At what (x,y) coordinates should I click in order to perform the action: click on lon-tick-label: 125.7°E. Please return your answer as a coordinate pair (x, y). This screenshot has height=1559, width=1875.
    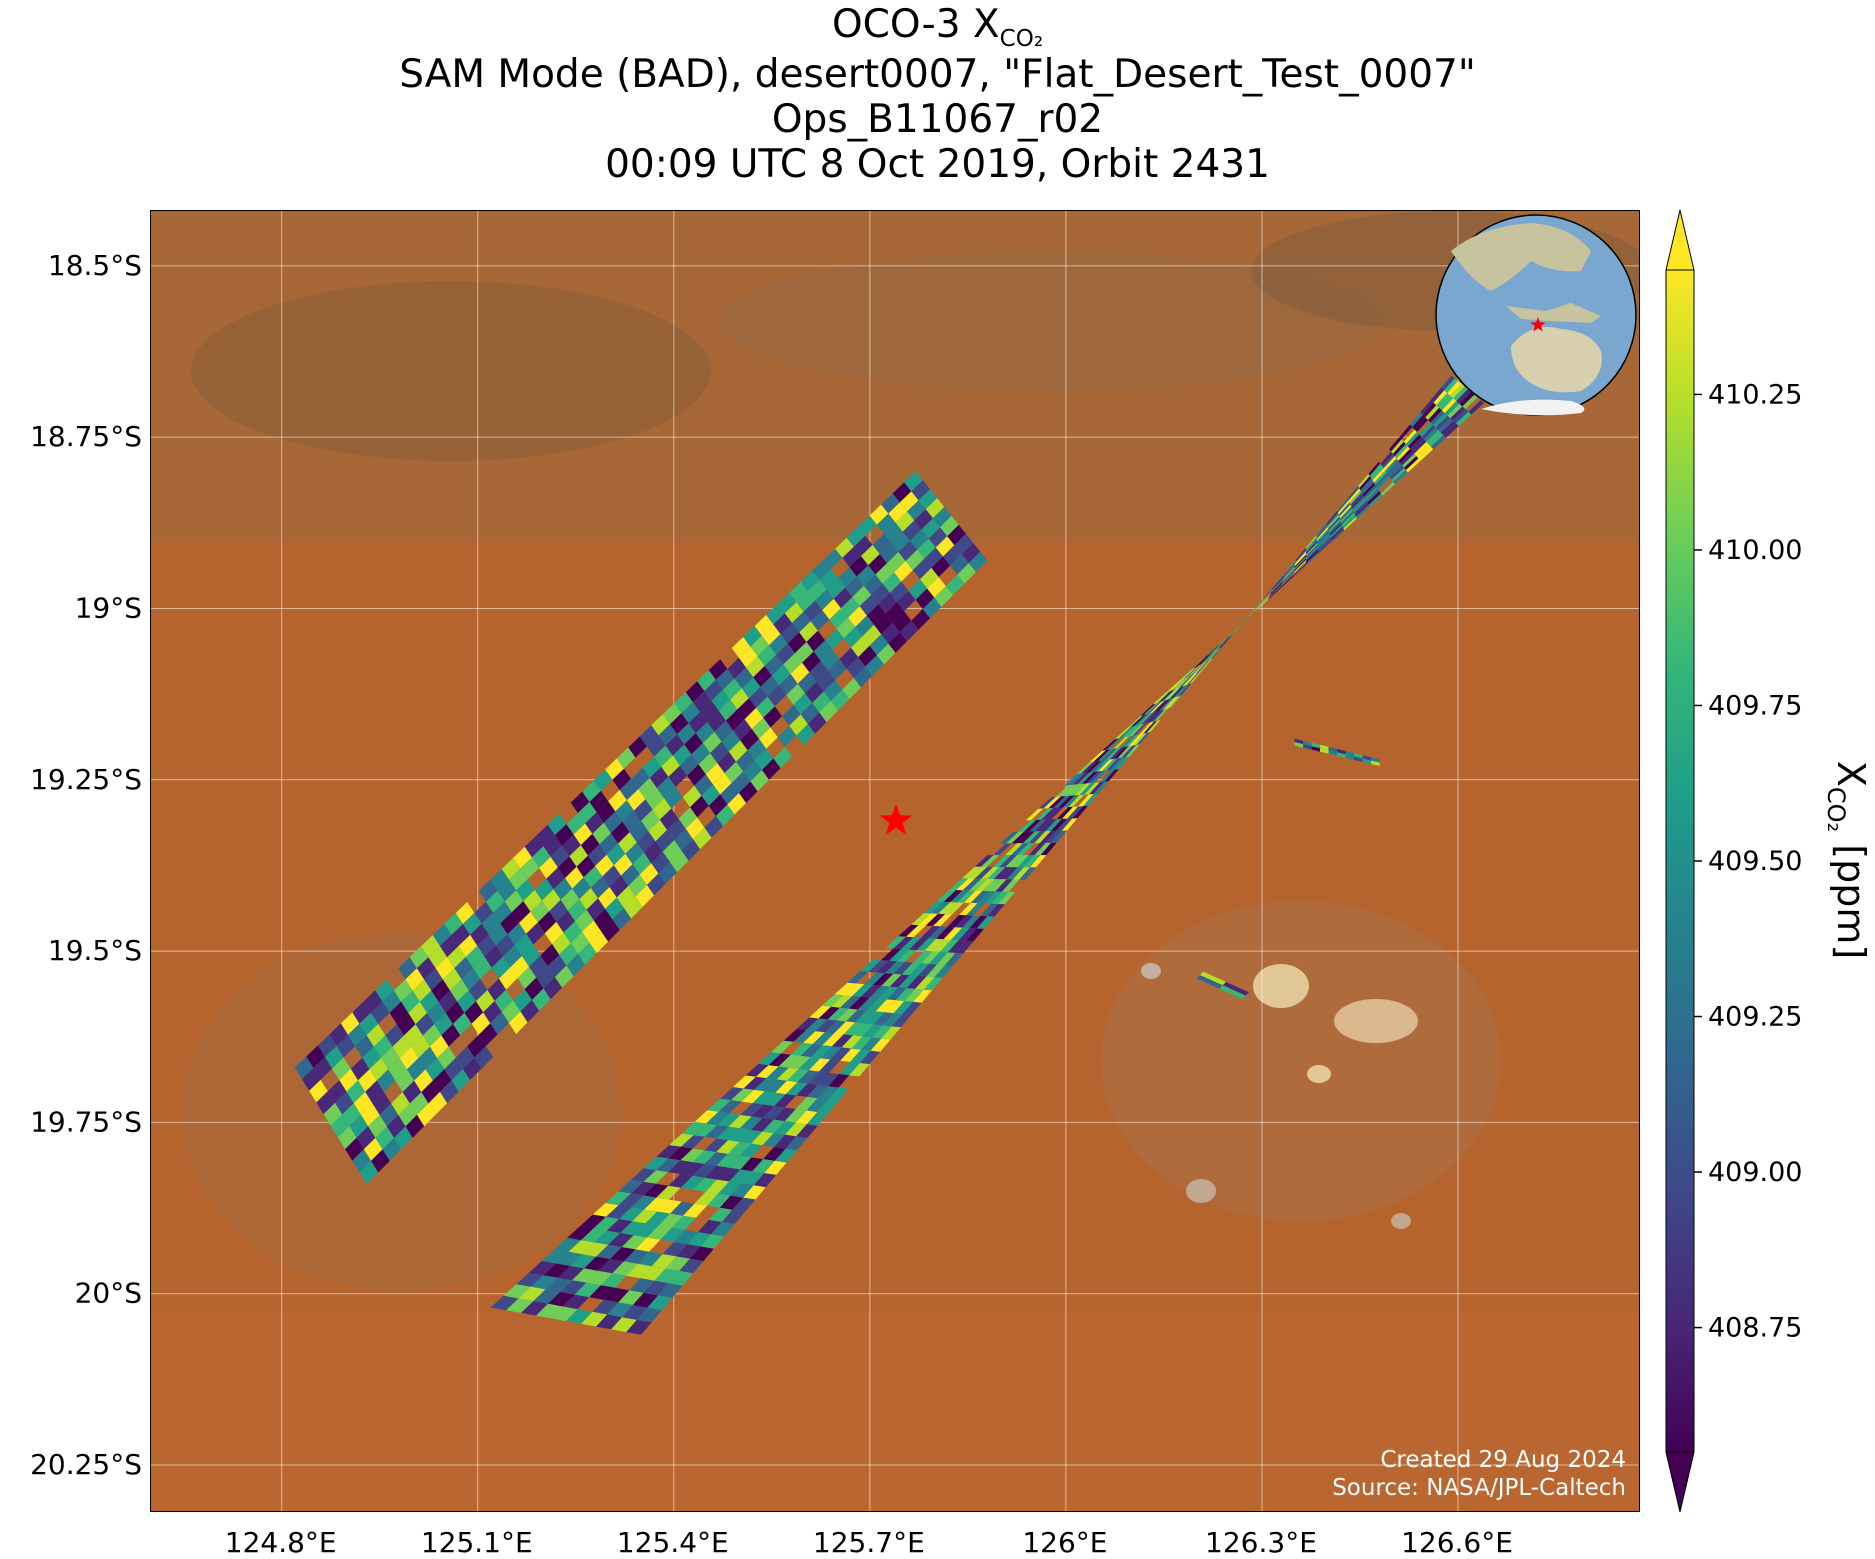
    Looking at the image, I should click on (869, 1542).